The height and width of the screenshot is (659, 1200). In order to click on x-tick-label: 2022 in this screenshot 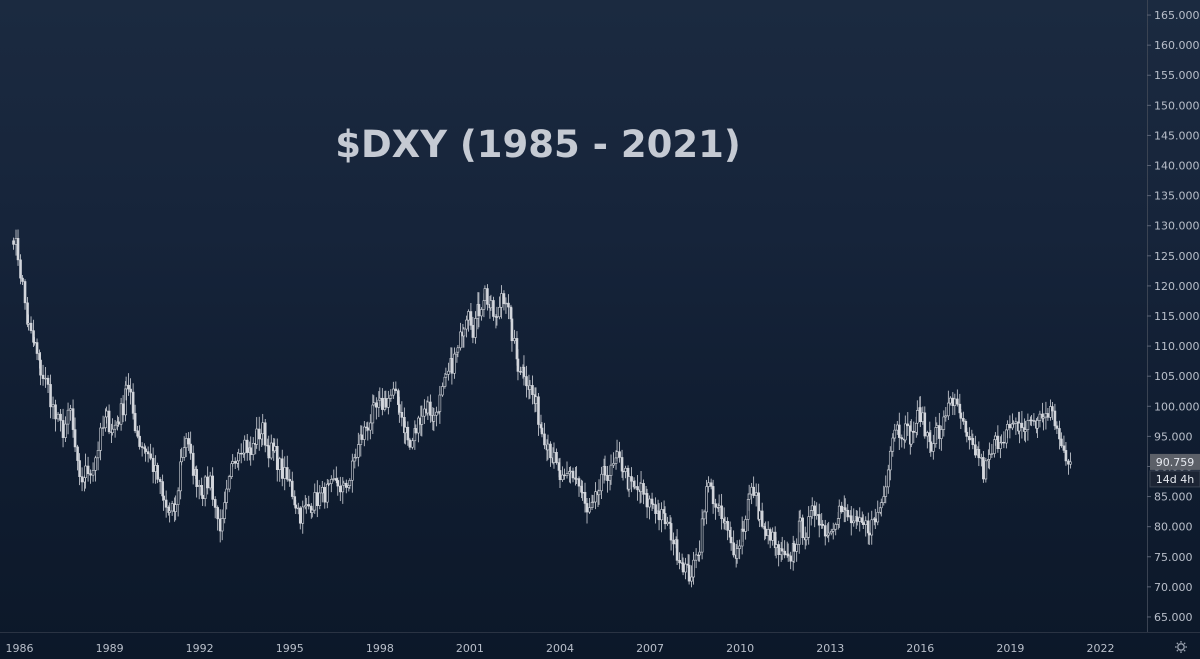, I will do `click(1100, 648)`.